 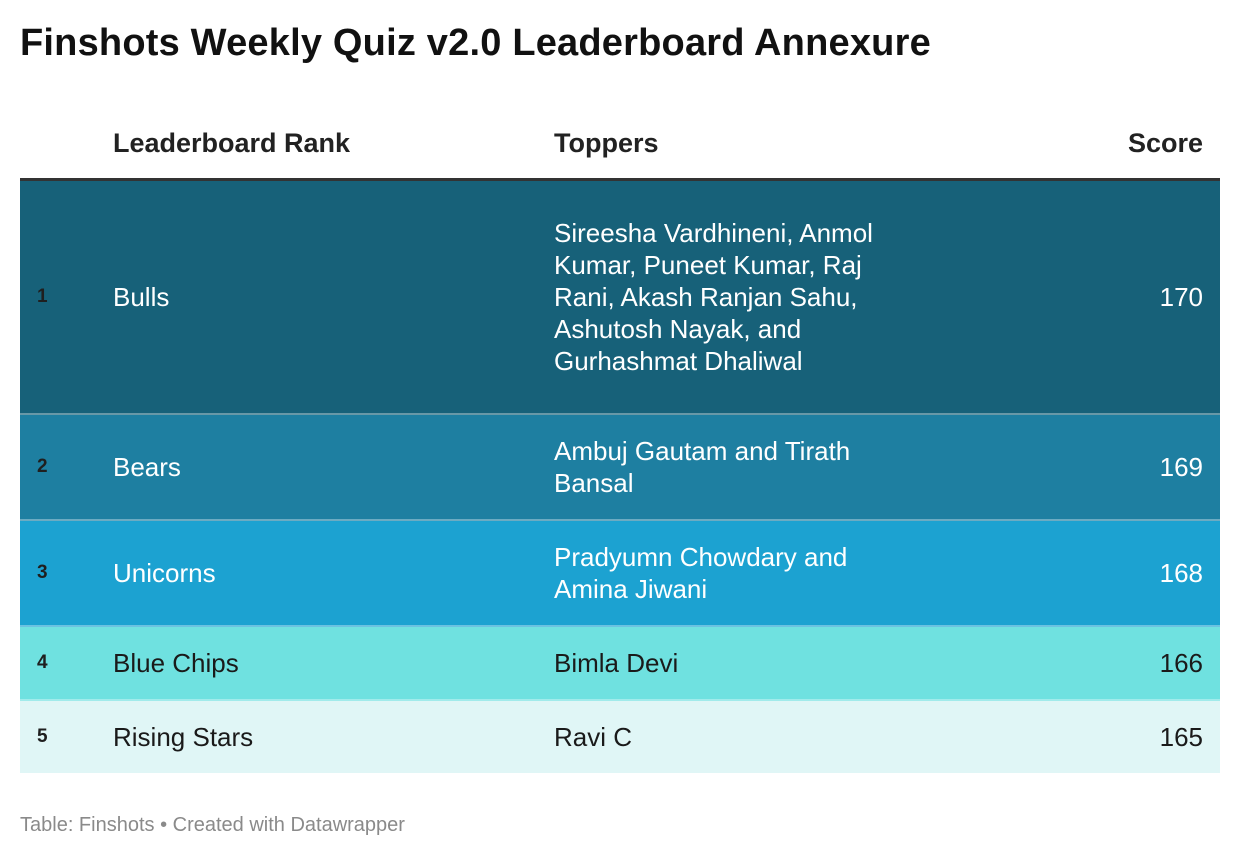 What do you see at coordinates (147, 467) in the screenshot?
I see `team-name: Bears` at bounding box center [147, 467].